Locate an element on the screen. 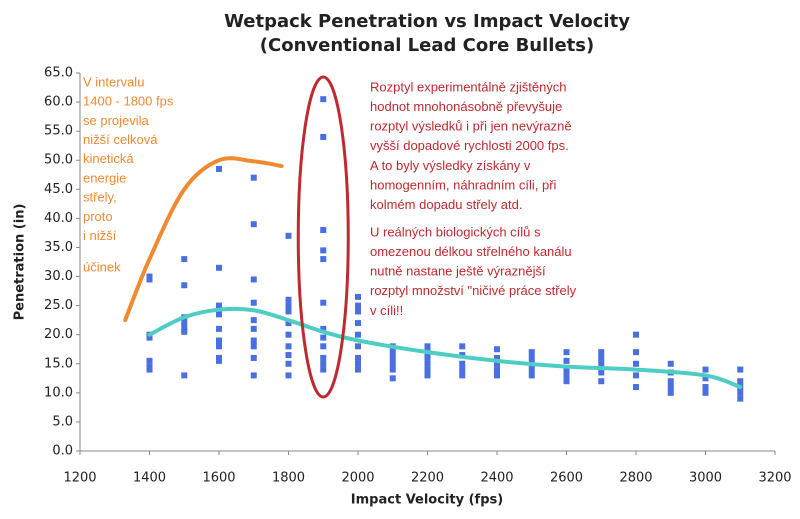 The width and height of the screenshot is (800, 519). annotation-line: střely, is located at coordinates (100, 197).